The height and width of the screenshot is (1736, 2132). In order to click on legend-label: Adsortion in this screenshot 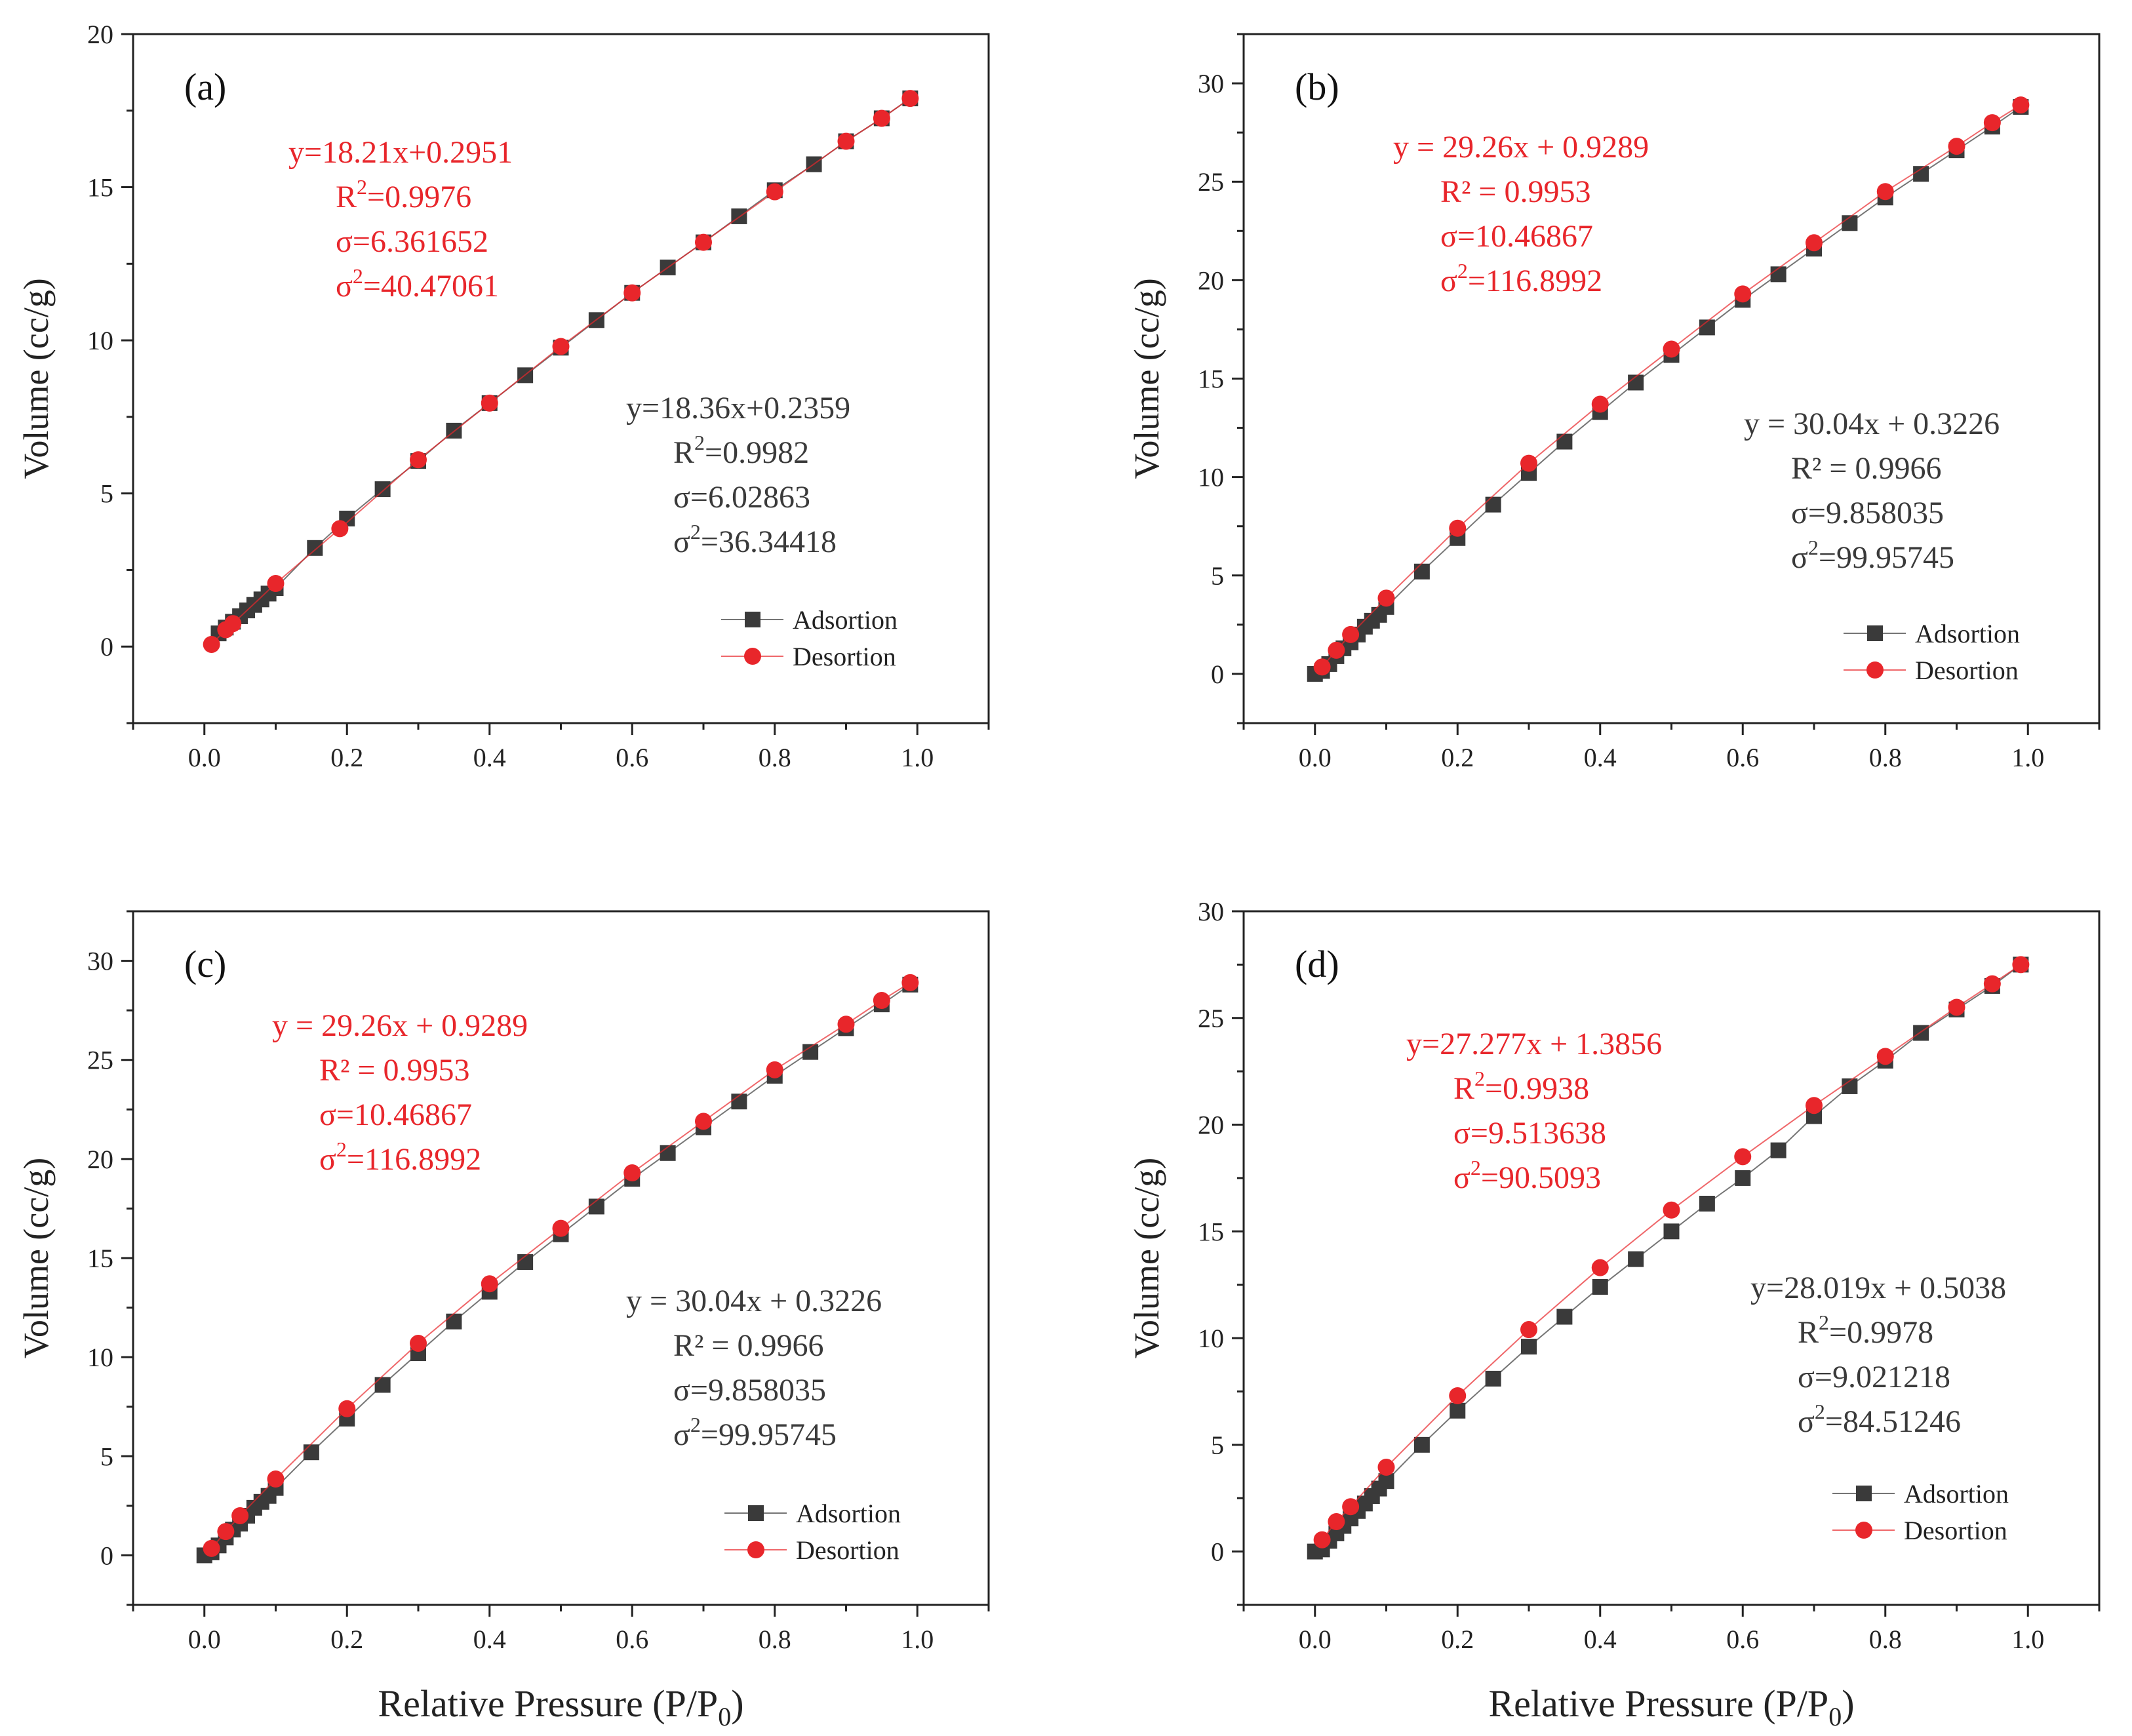, I will do `click(1956, 1494)`.